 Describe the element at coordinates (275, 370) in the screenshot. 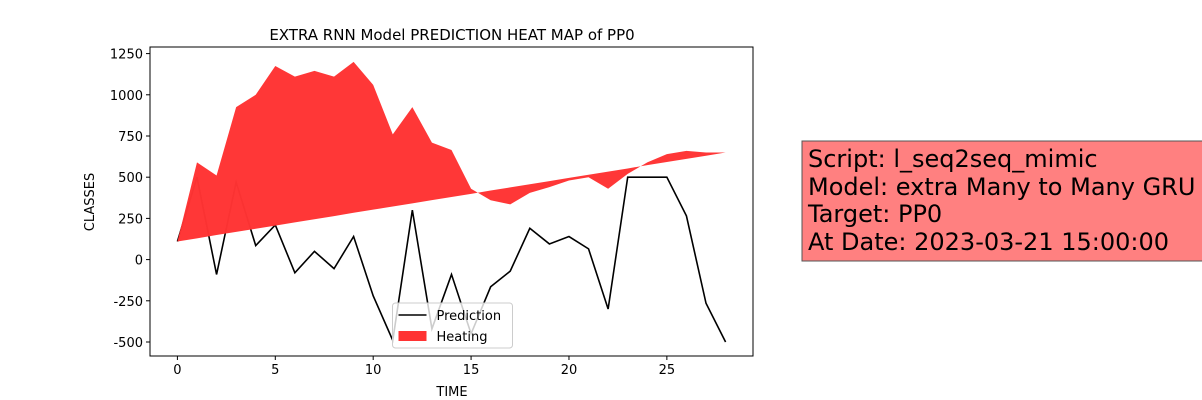

I see `x-tick-label: 5` at that location.